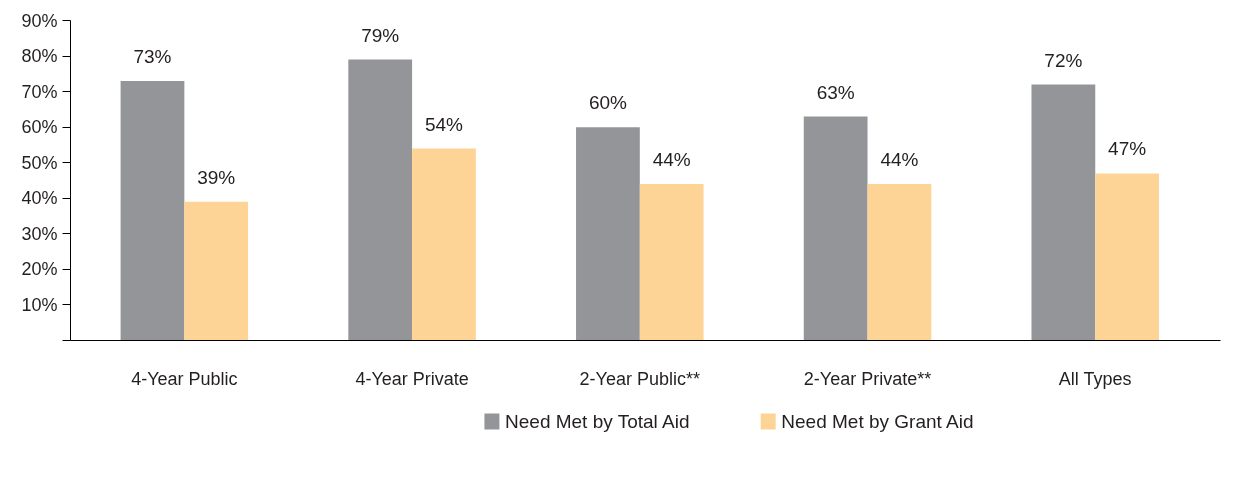 This screenshot has height=503, width=1248. Describe the element at coordinates (39, 20) in the screenshot. I see `y-tick-label: 90%` at that location.